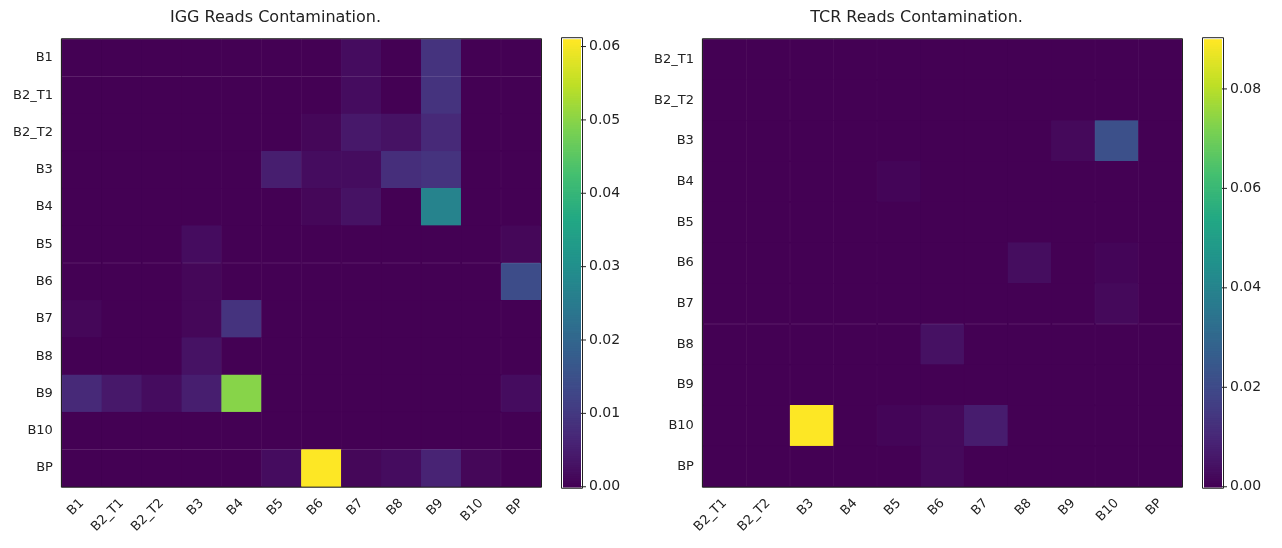 The width and height of the screenshot is (1282, 548). What do you see at coordinates (605, 118) in the screenshot?
I see `color-bar-label: 0.05` at bounding box center [605, 118].